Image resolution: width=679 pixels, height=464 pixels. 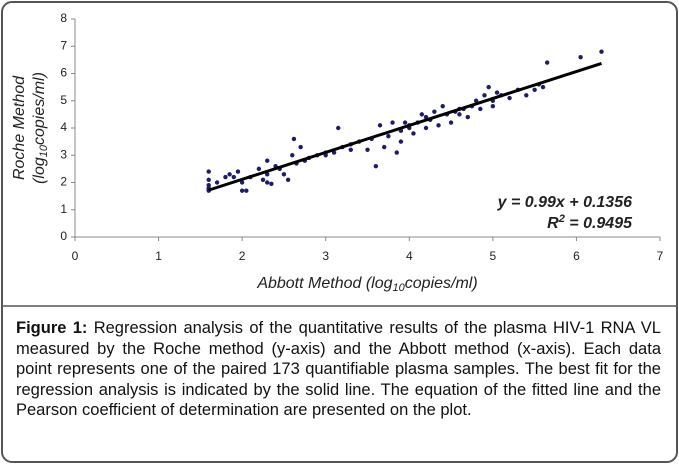 What do you see at coordinates (30, 128) in the screenshot?
I see `y-axis-title: Roche Method (log10copies/ml)` at bounding box center [30, 128].